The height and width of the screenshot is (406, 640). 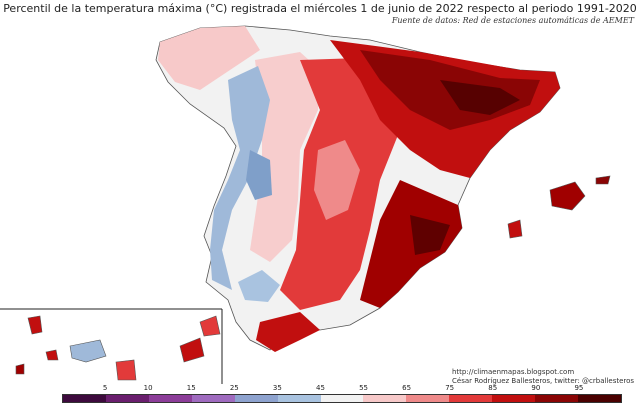 I want to click on colorbar-tick-label: 85, so click(x=493, y=388).